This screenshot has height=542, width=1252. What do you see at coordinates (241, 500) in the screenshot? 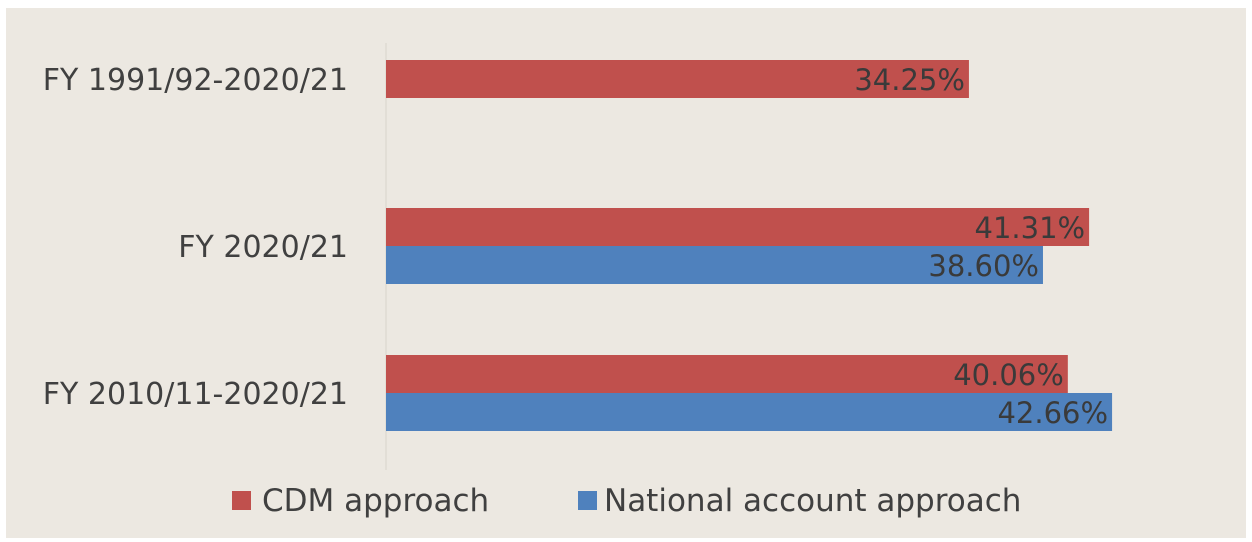
I see `legend-swatch-cdm` at bounding box center [241, 500].